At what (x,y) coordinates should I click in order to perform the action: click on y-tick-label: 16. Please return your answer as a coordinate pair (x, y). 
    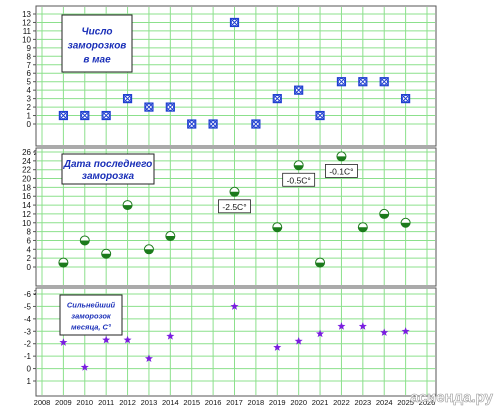
    Looking at the image, I should click on (26, 196).